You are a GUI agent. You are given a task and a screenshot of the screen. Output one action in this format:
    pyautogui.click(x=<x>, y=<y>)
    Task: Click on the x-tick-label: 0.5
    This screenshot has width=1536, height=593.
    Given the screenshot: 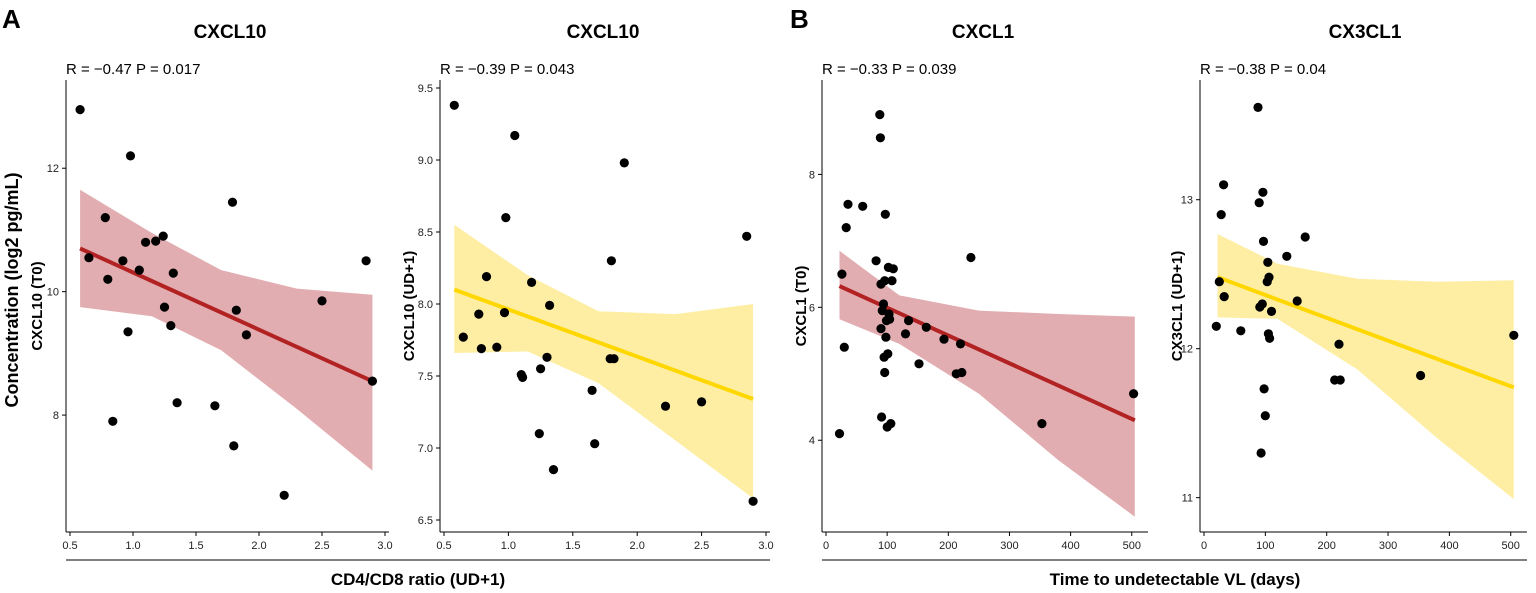 What is the action you would take?
    pyautogui.click(x=443, y=546)
    